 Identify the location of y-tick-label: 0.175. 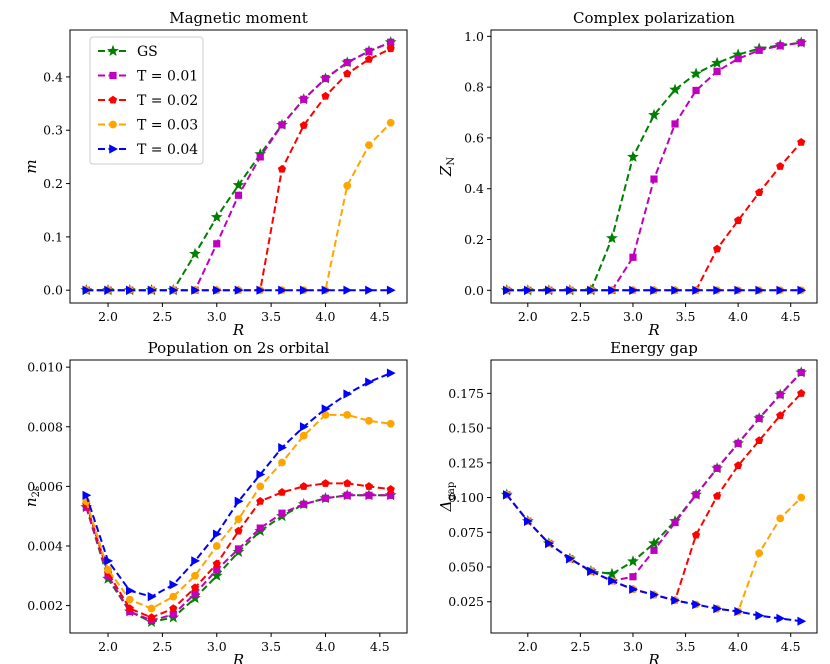
(466, 393).